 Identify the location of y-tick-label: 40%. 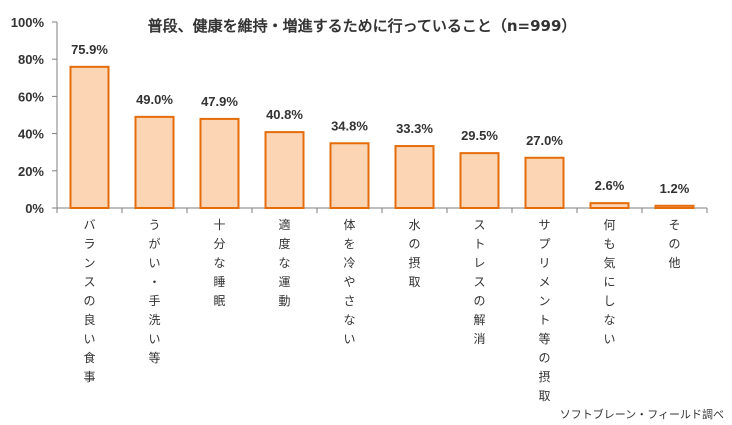
(31, 134).